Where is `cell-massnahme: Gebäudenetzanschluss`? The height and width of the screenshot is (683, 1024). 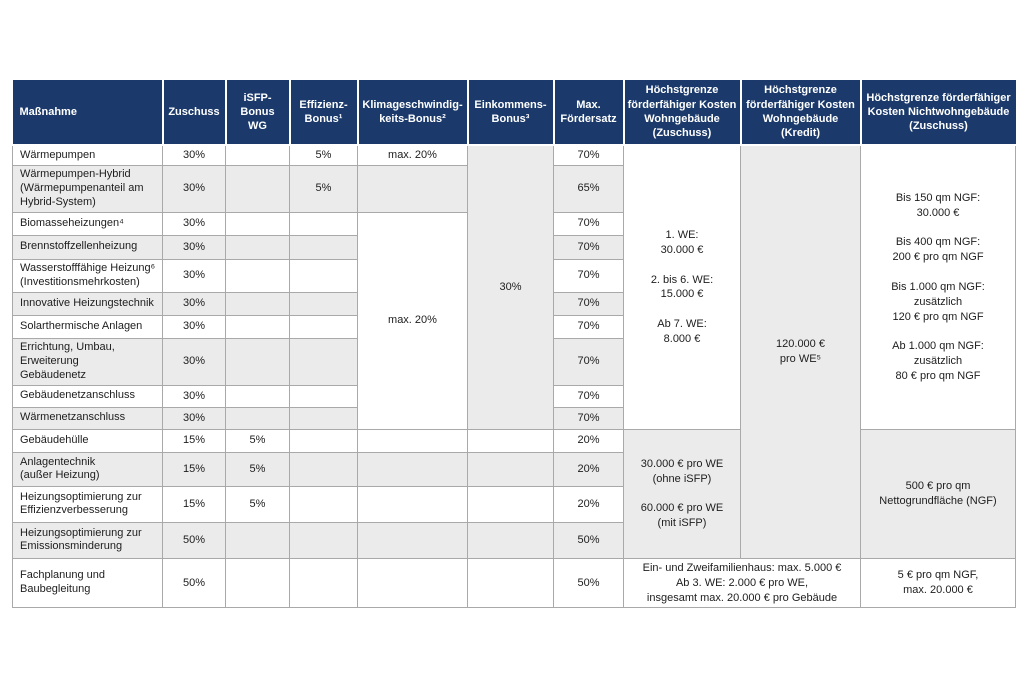 cell-massnahme: Gebäudenetzanschluss is located at coordinates (87, 396).